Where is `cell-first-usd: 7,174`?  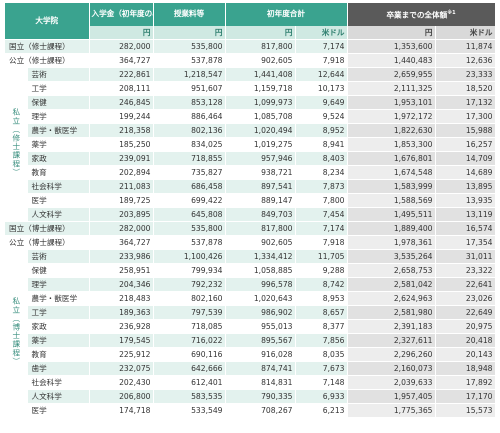 cell-first-usd: 7,174 is located at coordinates (321, 228).